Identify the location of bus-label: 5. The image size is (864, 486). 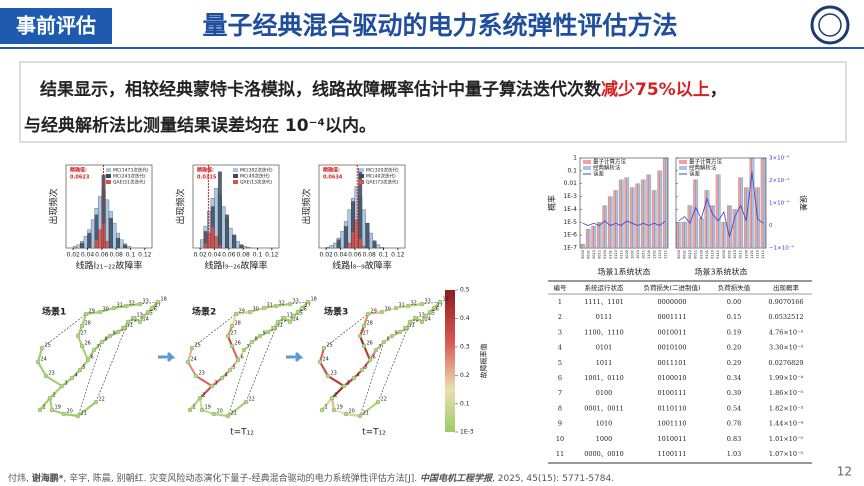
(84, 368).